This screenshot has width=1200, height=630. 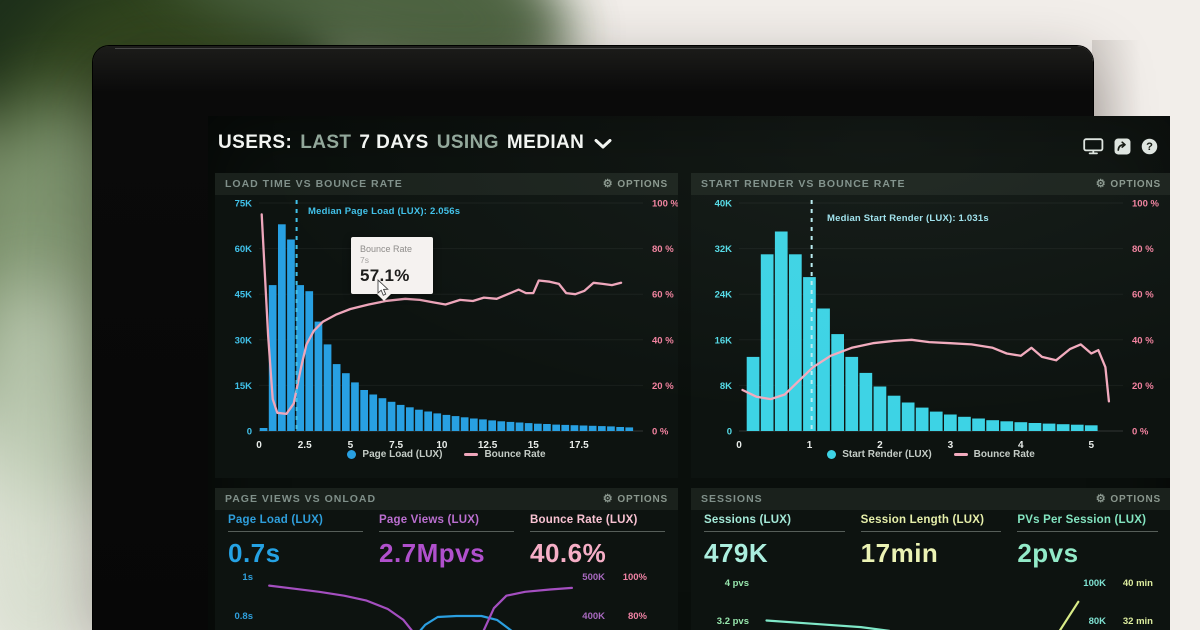 What do you see at coordinates (951, 445) in the screenshot?
I see `svg-text: 3` at bounding box center [951, 445].